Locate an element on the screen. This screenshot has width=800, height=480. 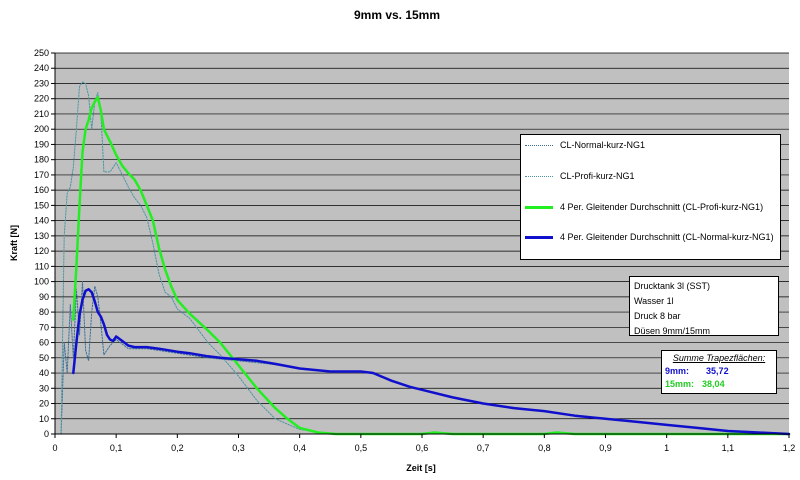
legend-swatch-profi-avg is located at coordinates (539, 207).